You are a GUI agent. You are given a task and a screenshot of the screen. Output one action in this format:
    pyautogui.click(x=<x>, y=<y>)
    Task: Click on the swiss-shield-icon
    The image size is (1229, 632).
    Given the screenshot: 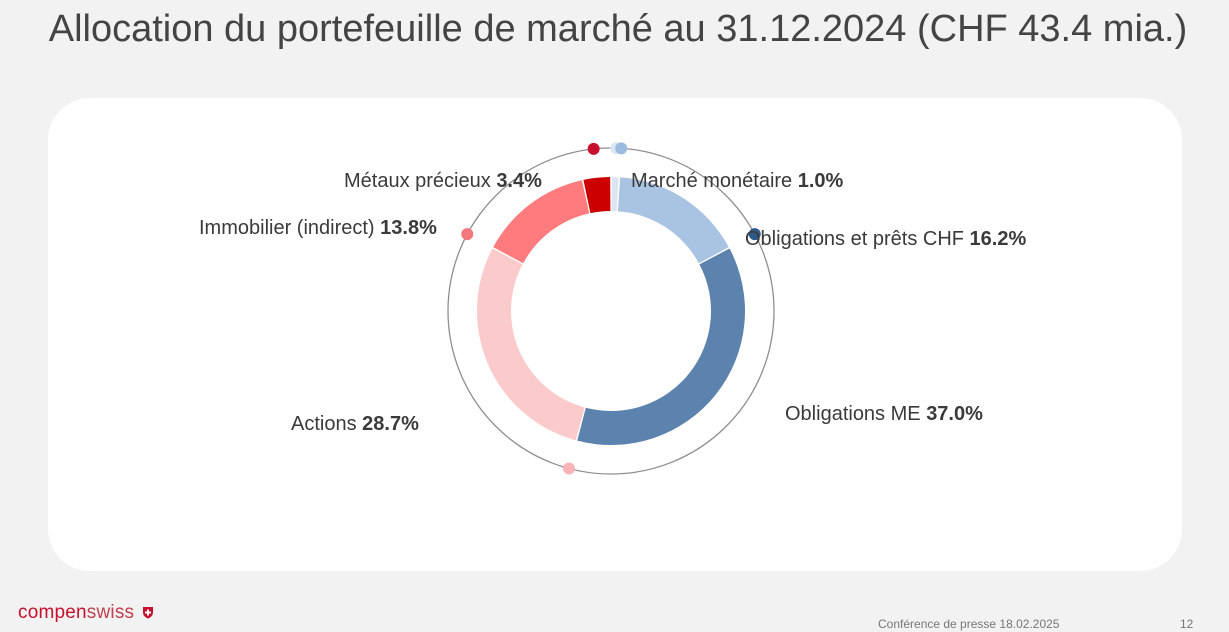 What is the action you would take?
    pyautogui.click(x=147, y=613)
    